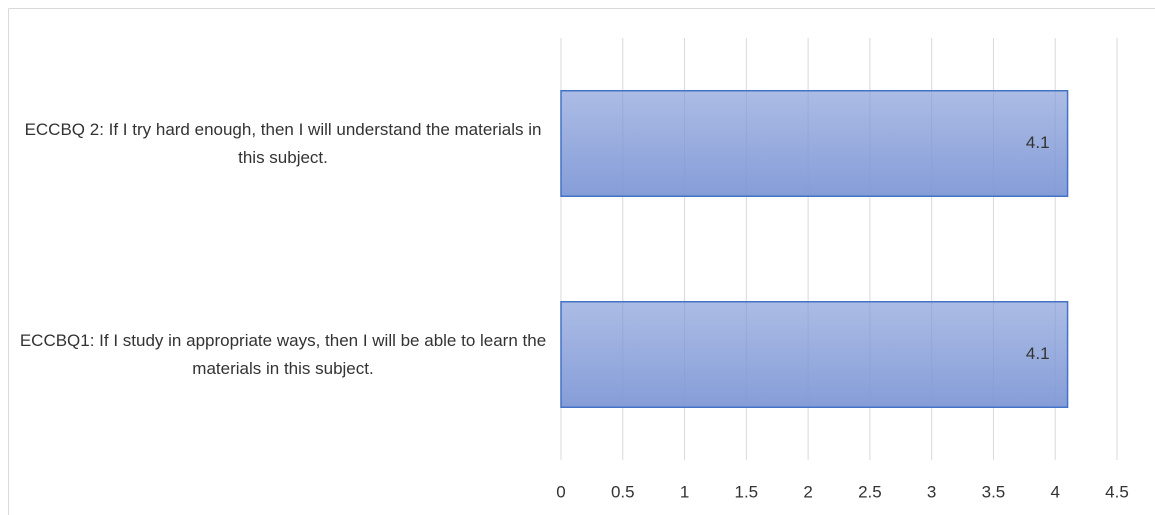  I want to click on x-tick-label: 4, so click(1054, 491).